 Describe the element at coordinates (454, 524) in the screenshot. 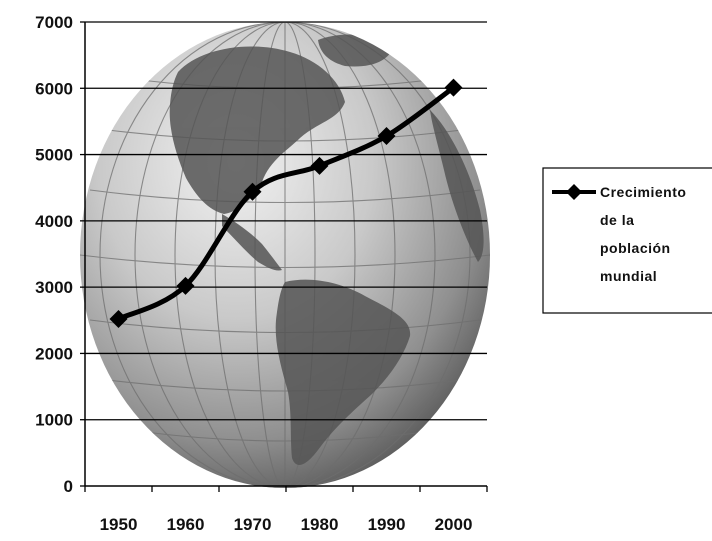

I see `x-tick-label: 2000` at that location.